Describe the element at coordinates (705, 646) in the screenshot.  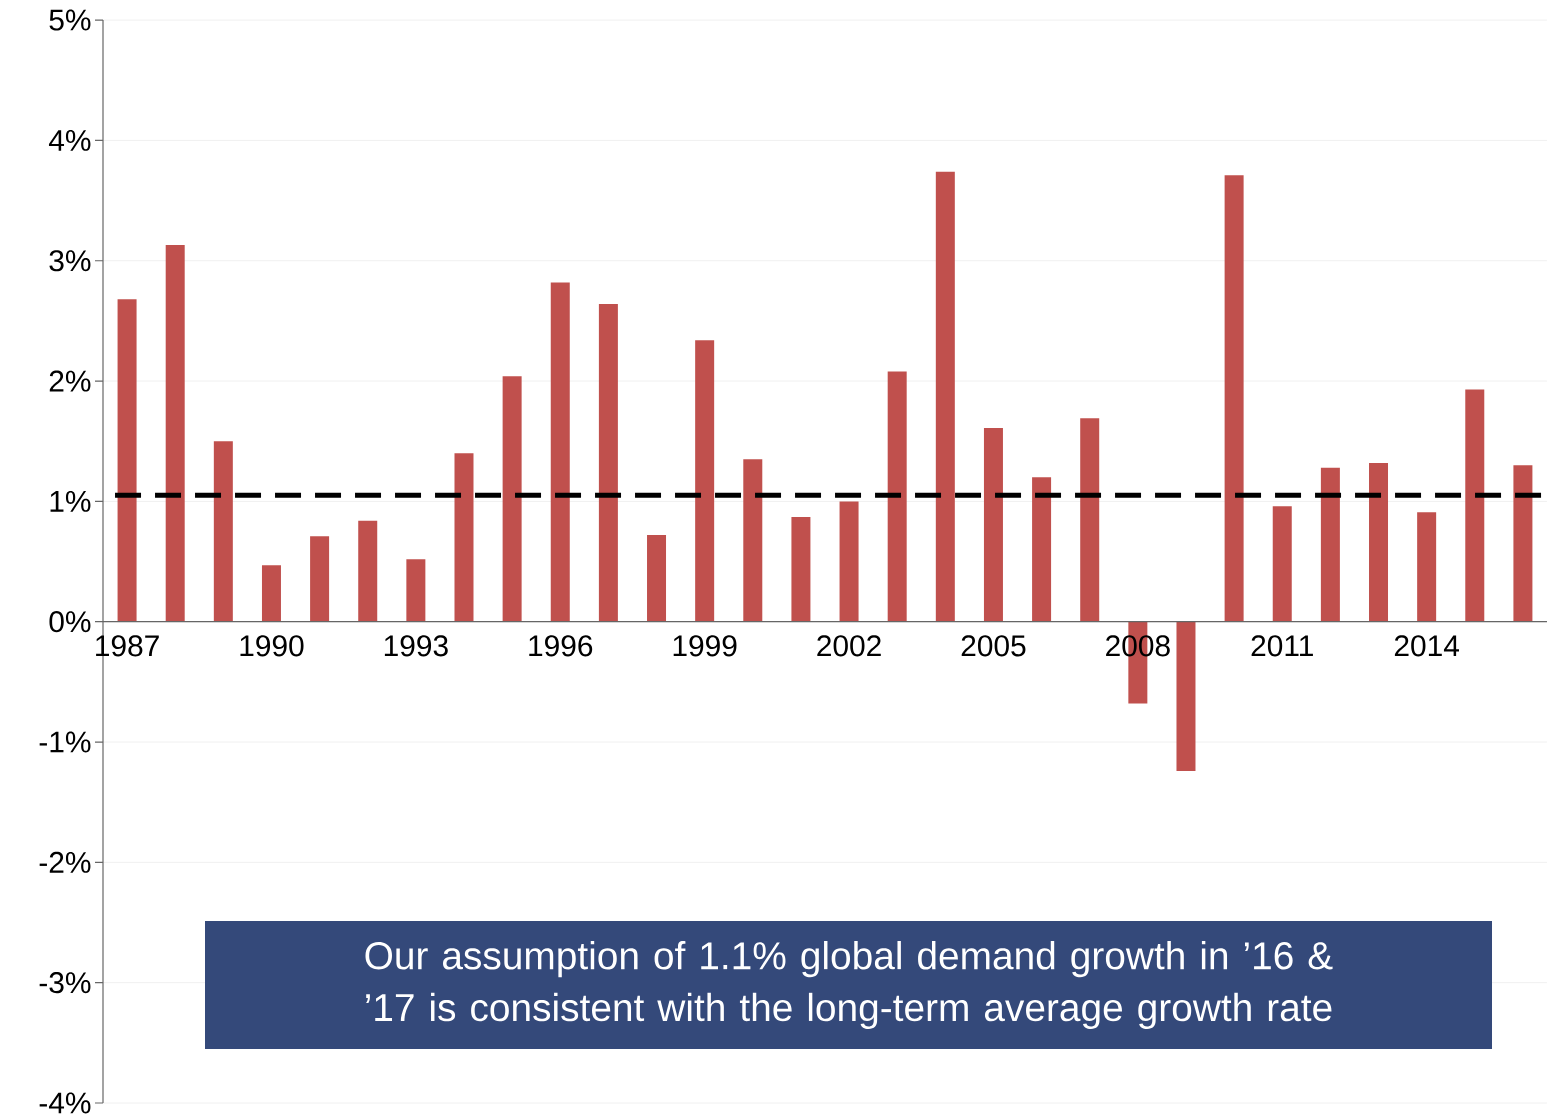
I see `x-tick-label: 1999` at that location.